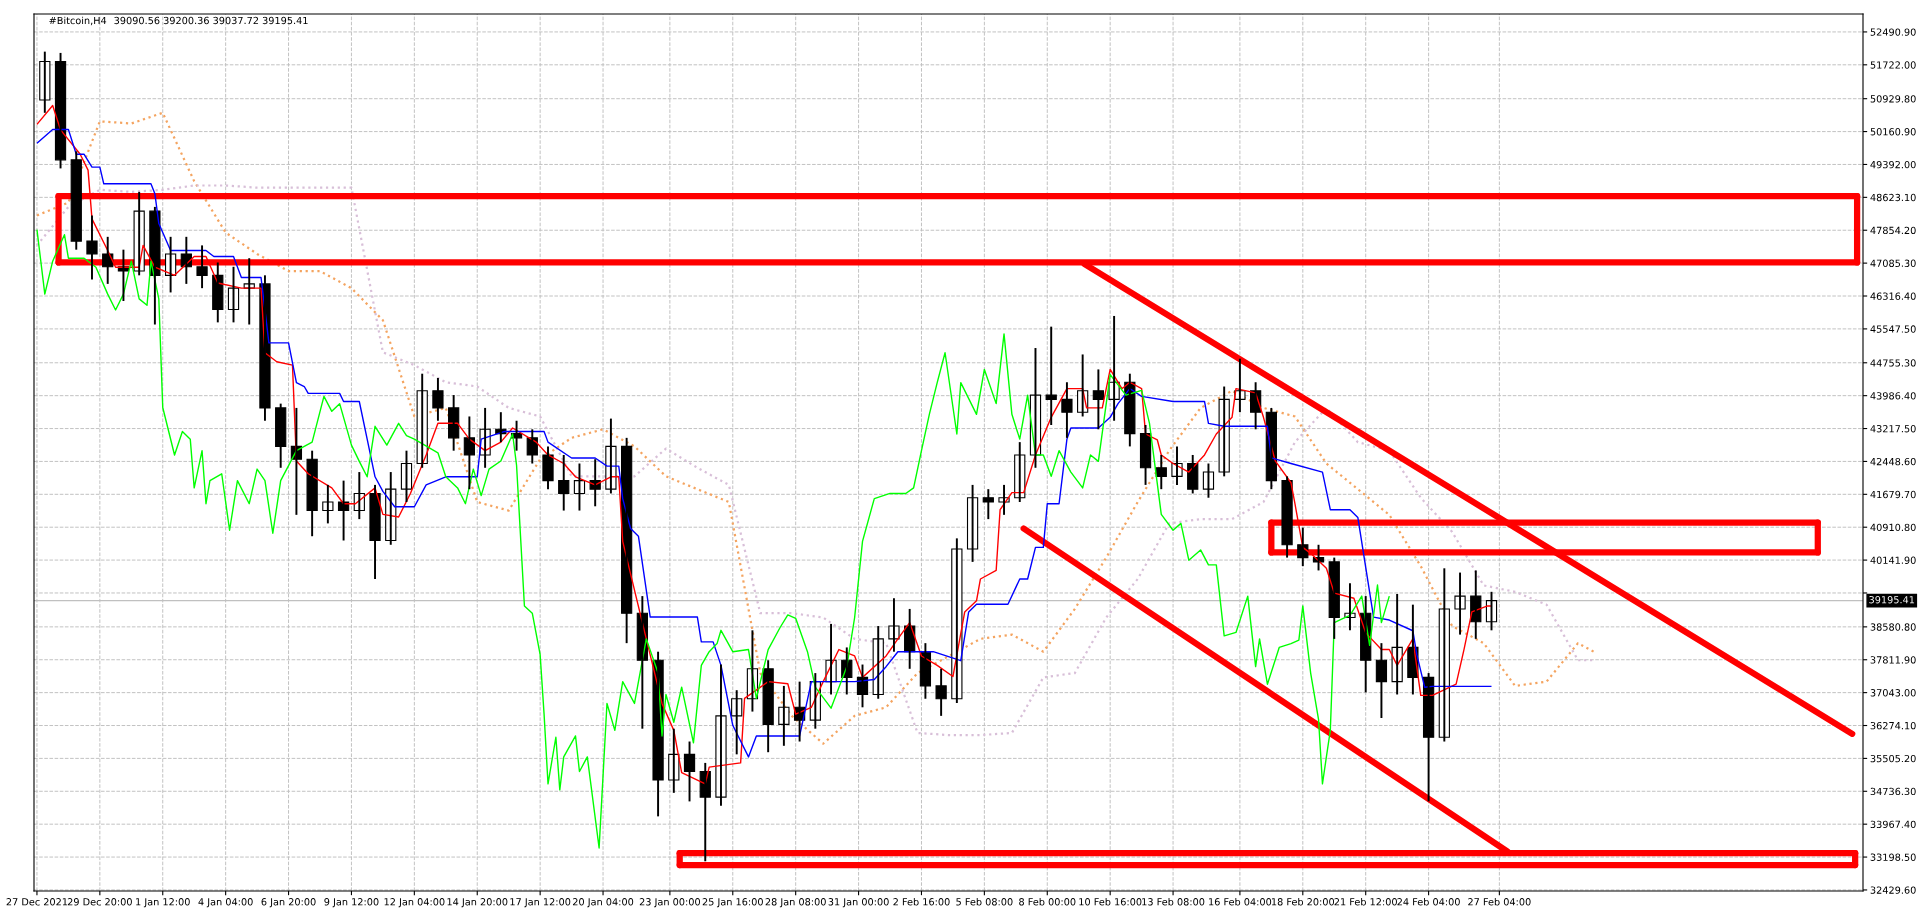  What do you see at coordinates (288, 903) in the screenshot?
I see `x-tick-label: 6 Jan 20:00` at bounding box center [288, 903].